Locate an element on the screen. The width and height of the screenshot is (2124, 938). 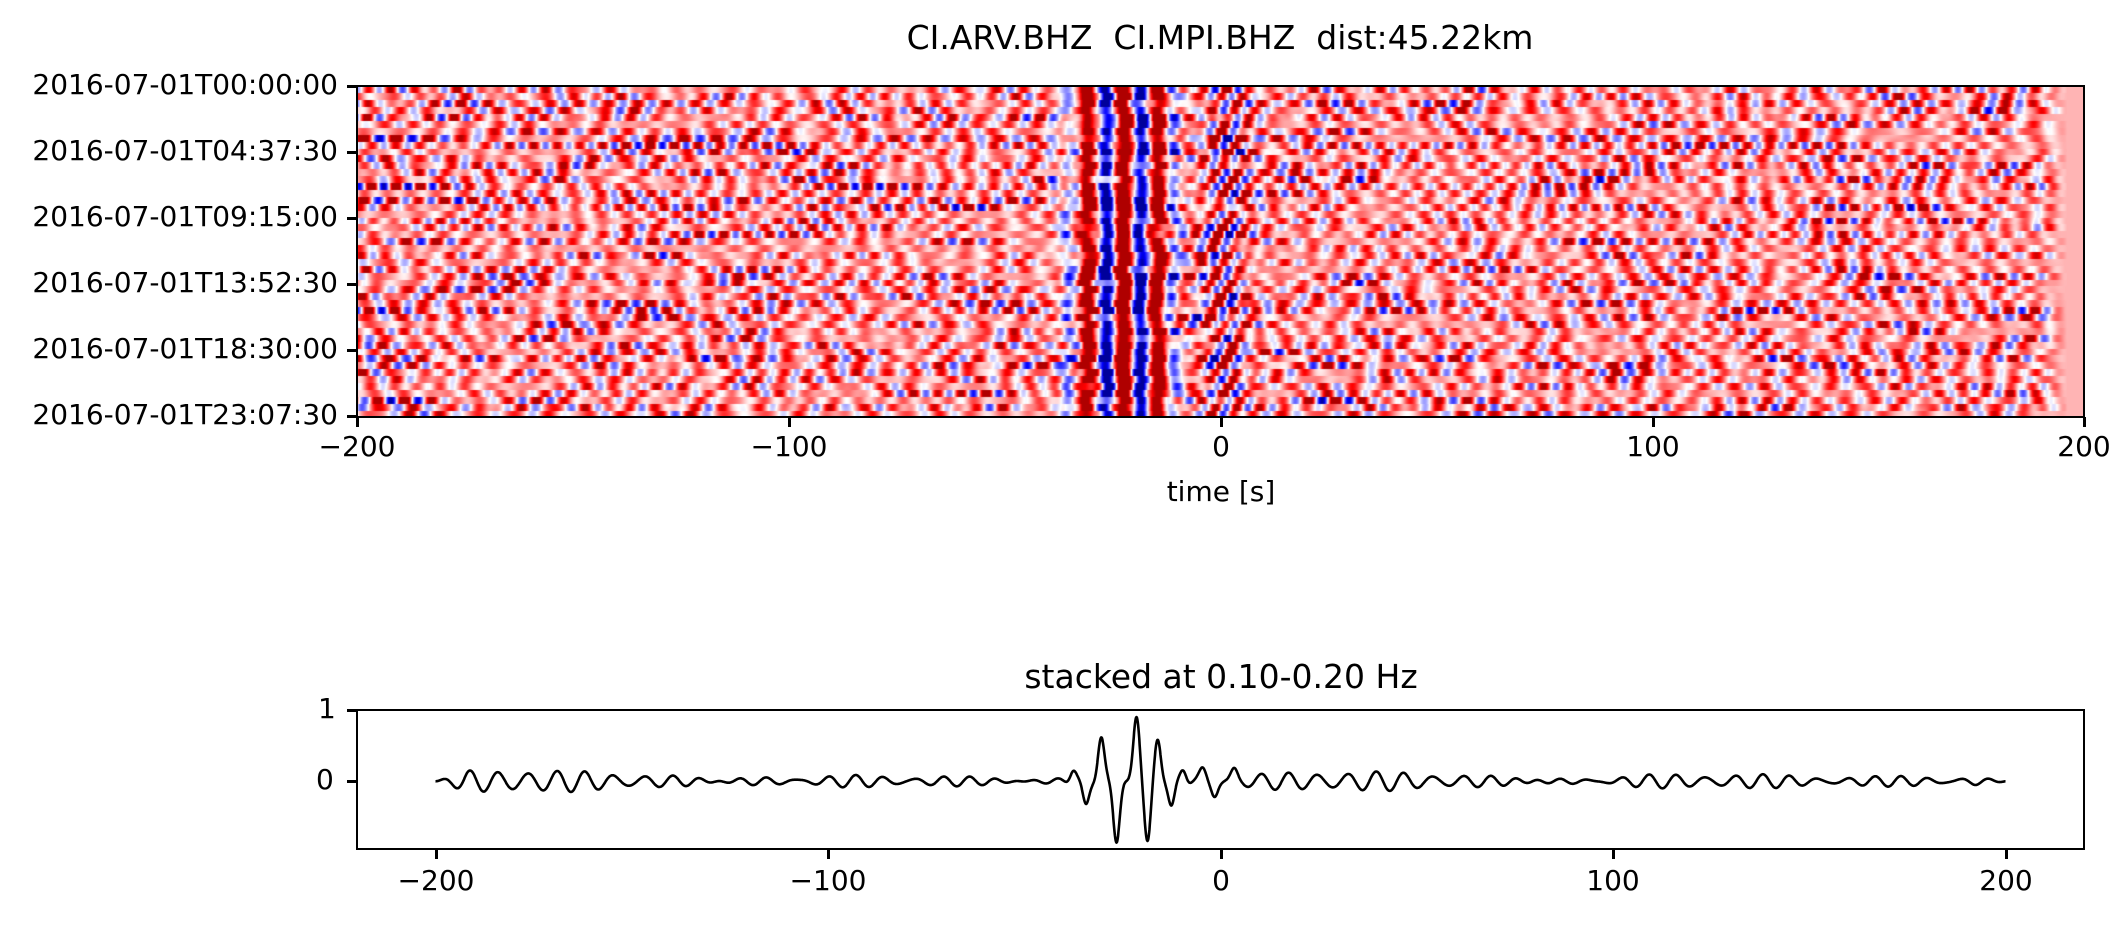
heatmap-ytick-label: 2016-07-01T18:30:00 is located at coordinates (185, 348).